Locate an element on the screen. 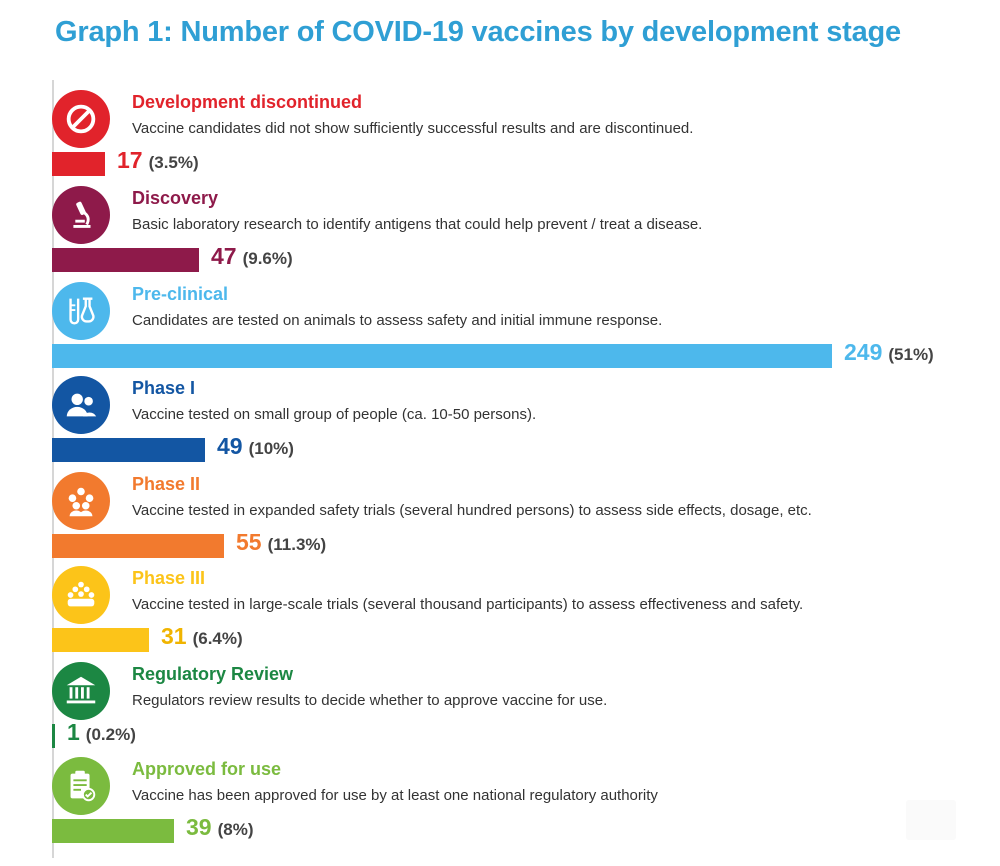 The image size is (1000, 866). value-label: 47 (9.6%) is located at coordinates (252, 256).